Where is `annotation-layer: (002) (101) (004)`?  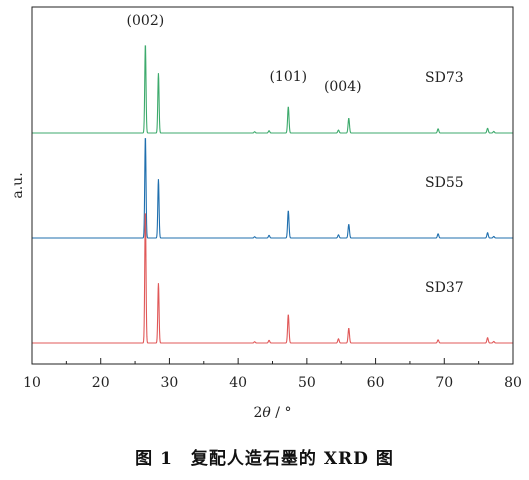
annotation-layer: (002) (101) (004) is located at coordinates (244, 54).